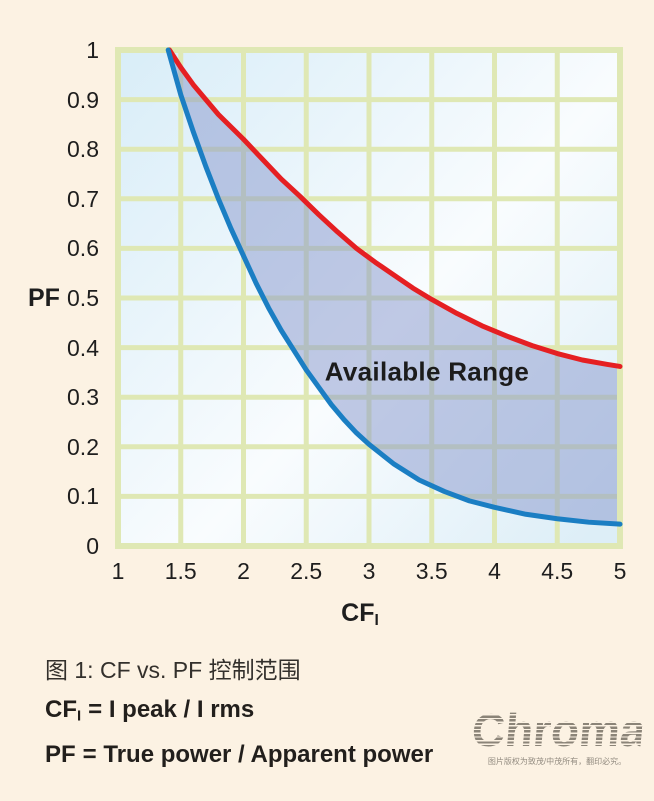  What do you see at coordinates (118, 571) in the screenshot?
I see `x-tick-label: 1` at bounding box center [118, 571].